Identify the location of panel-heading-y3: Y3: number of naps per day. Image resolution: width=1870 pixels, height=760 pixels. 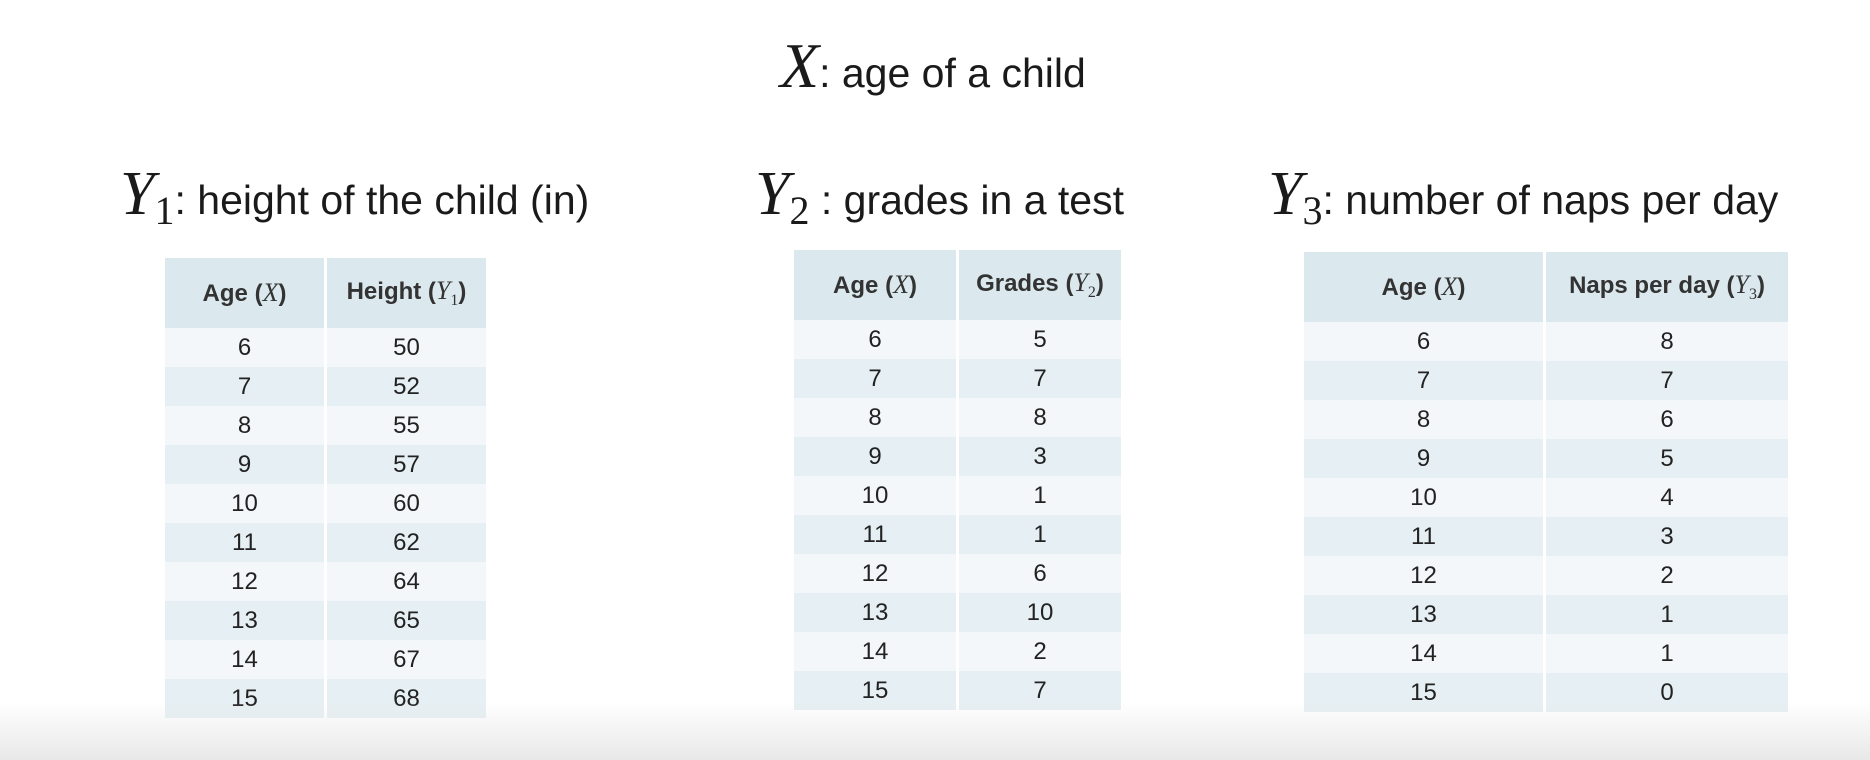
(1523, 197).